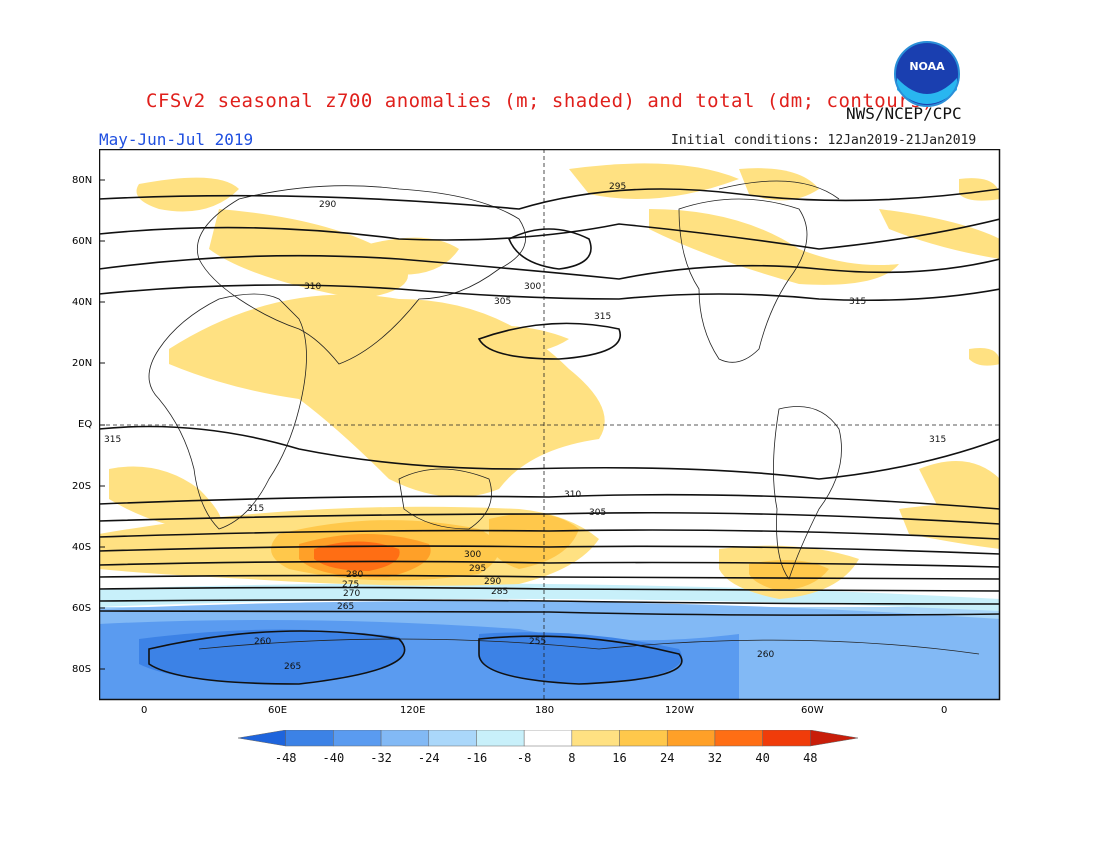 This screenshot has height=850, width=1100. Describe the element at coordinates (354, 575) in the screenshot. I see `contour-label: 280` at that location.